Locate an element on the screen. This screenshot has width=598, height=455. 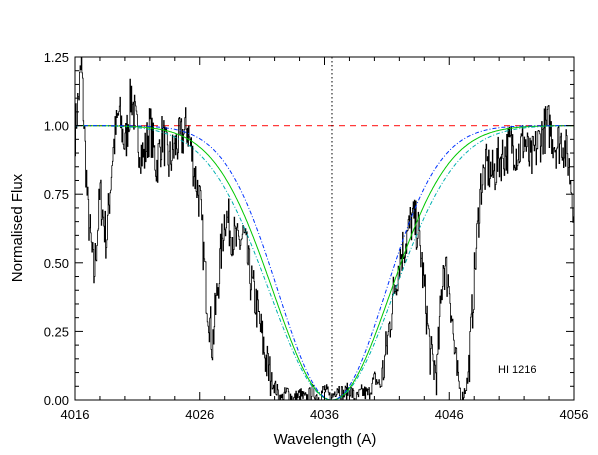
y-tick-label: 1.25 is located at coordinates (56, 57).